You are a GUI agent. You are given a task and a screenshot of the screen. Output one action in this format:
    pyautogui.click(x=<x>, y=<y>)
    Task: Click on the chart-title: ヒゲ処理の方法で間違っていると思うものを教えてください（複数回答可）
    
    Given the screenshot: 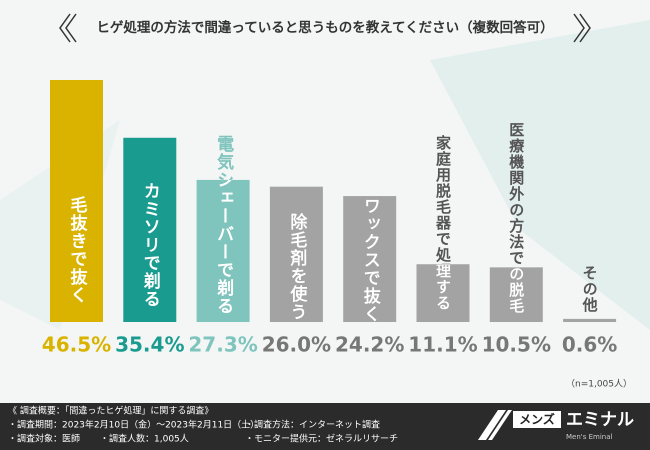 What is the action you would take?
    pyautogui.click(x=324, y=27)
    